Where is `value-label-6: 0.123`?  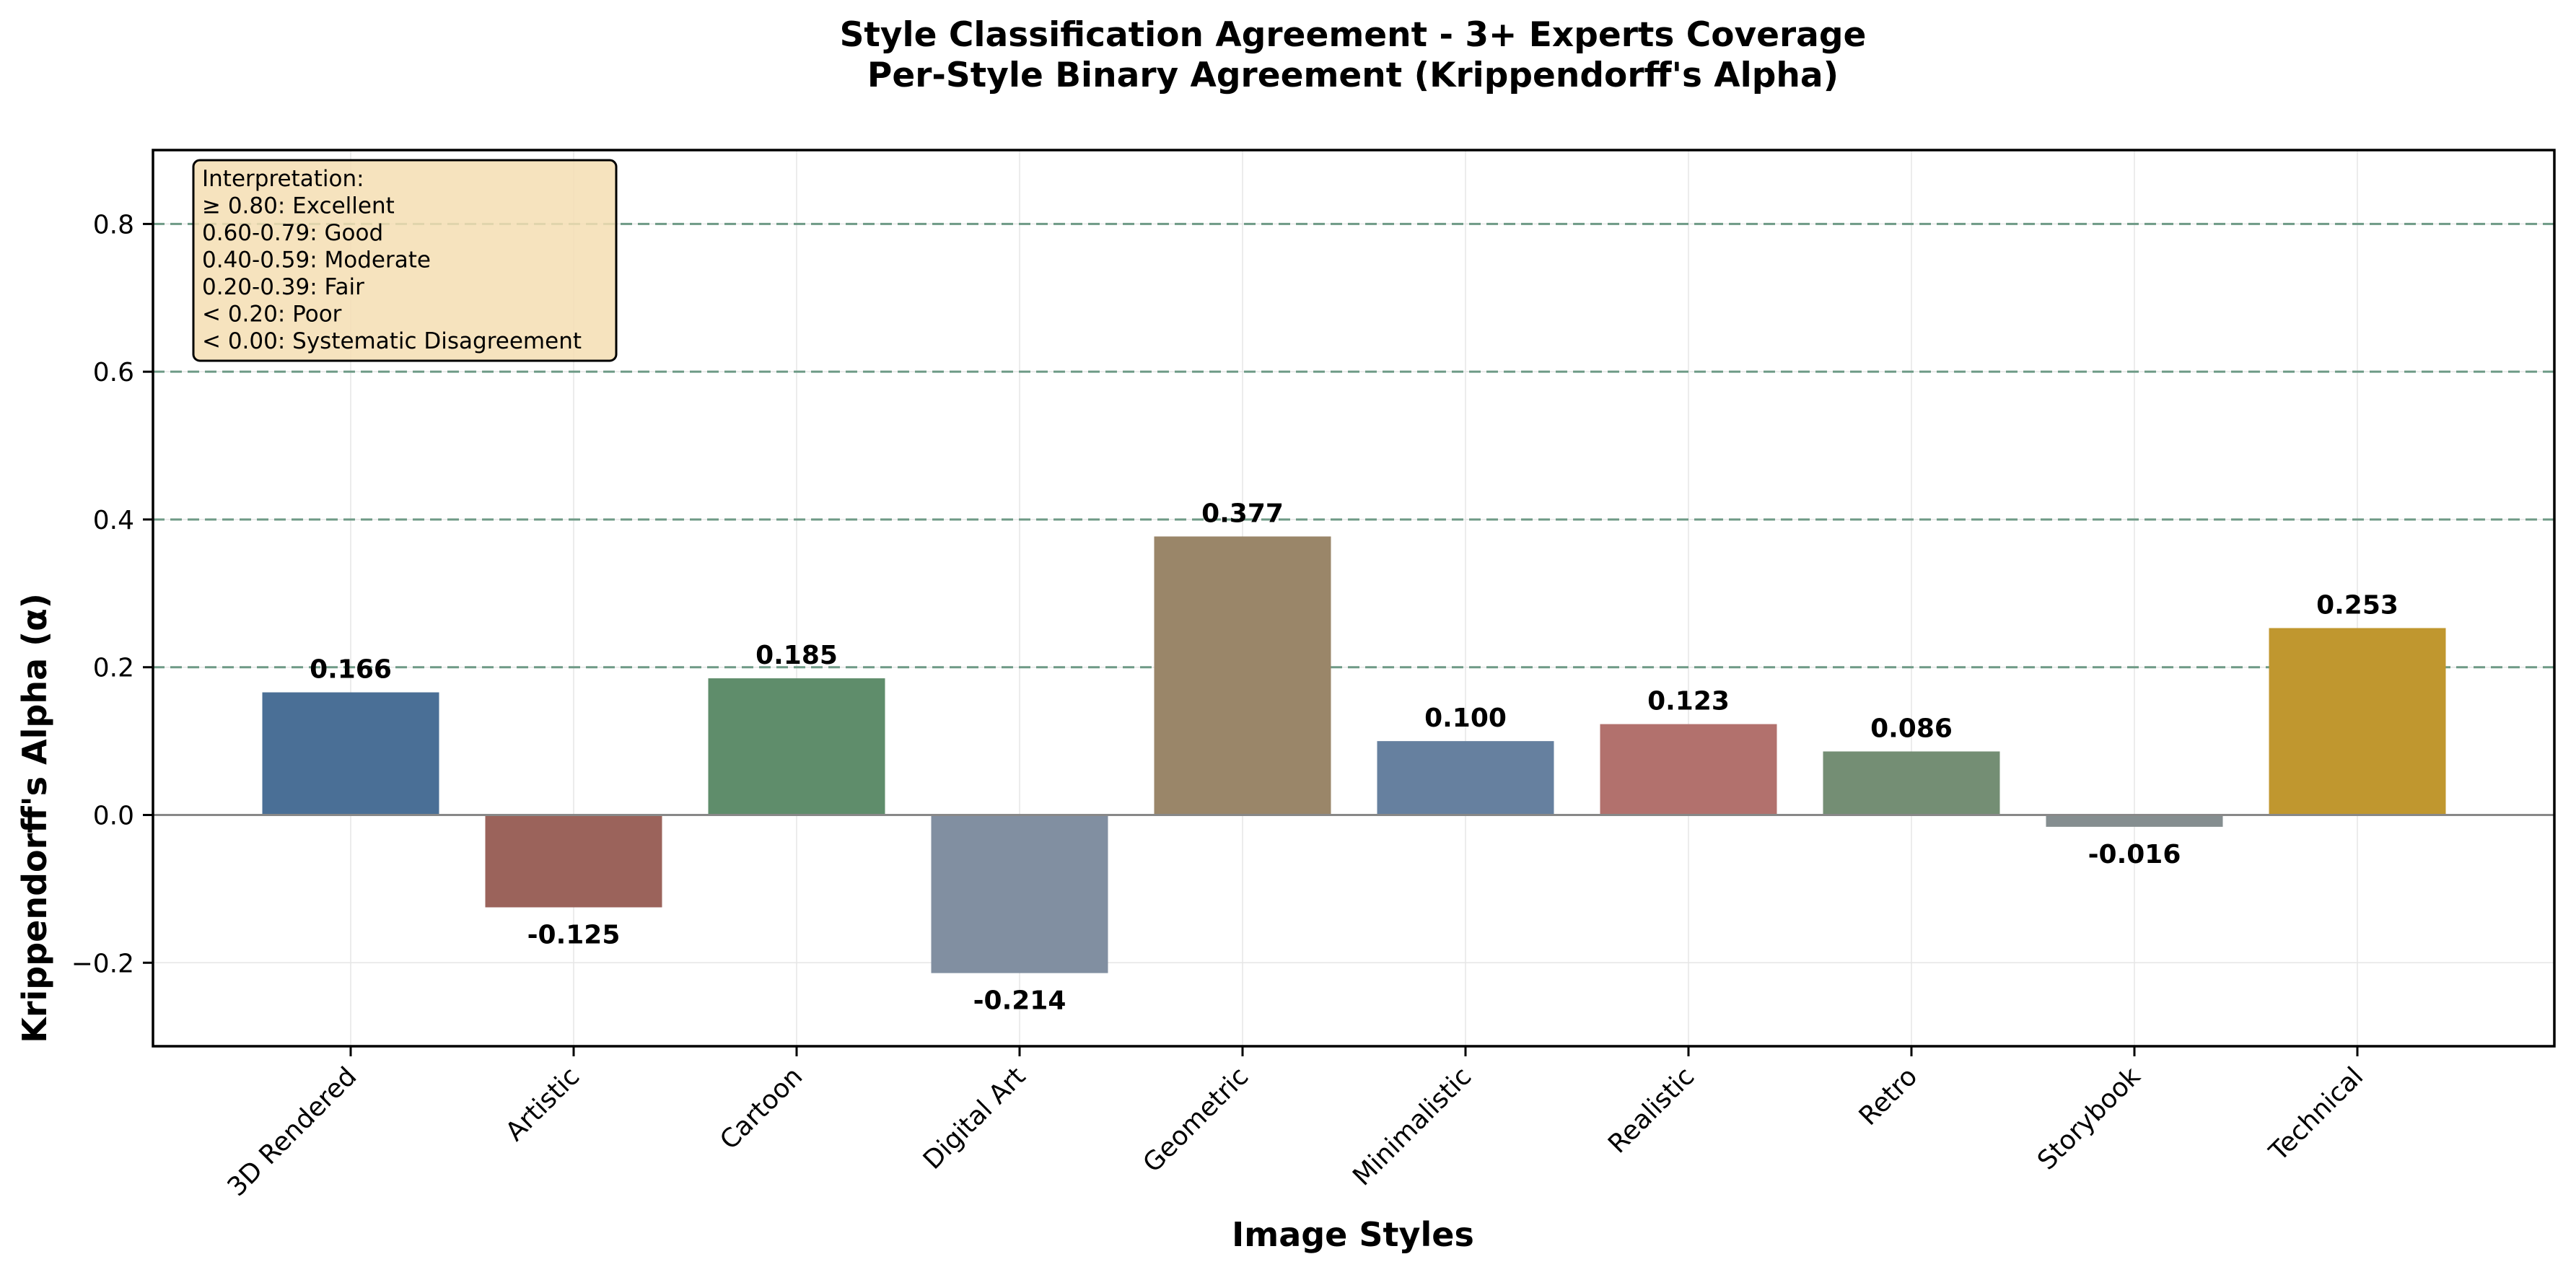
value-label-6: 0.123 is located at coordinates (1689, 701).